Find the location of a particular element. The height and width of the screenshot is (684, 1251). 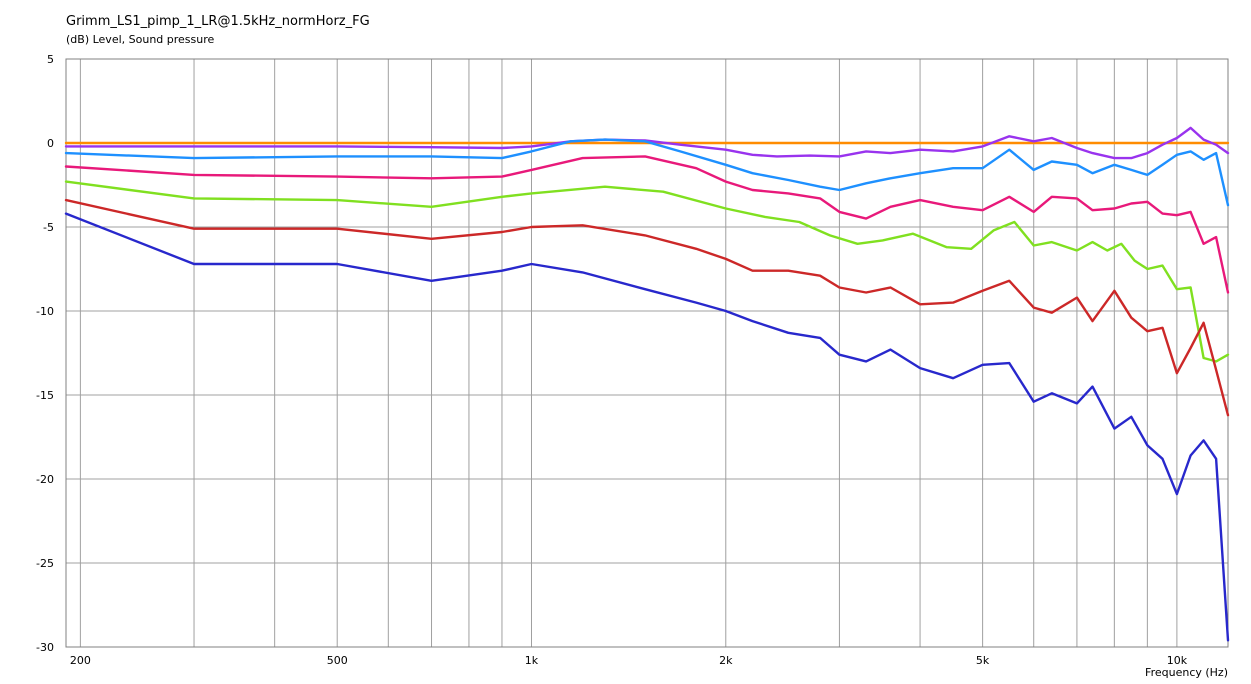

y-tick-label: -15 is located at coordinates (45, 395).